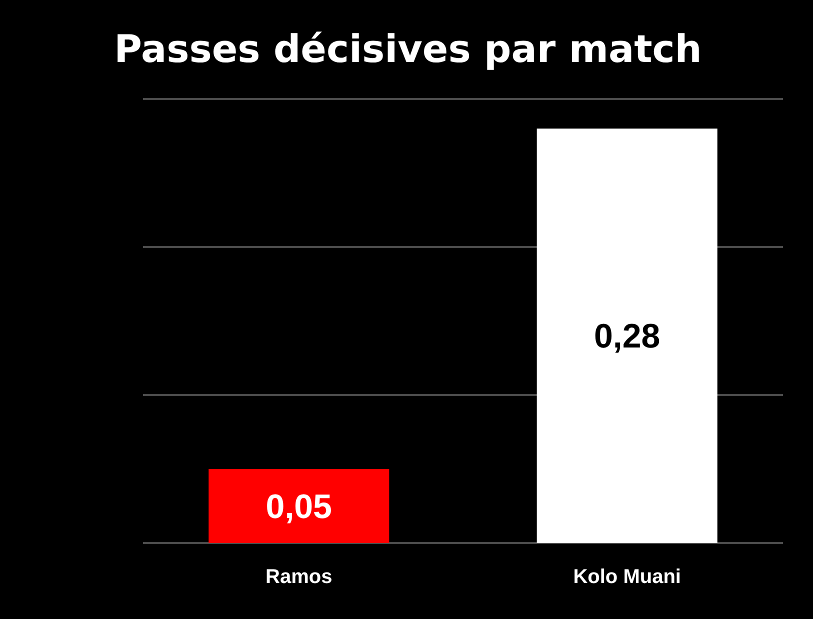  What do you see at coordinates (299, 507) in the screenshot?
I see `data-label: 0,05` at bounding box center [299, 507].